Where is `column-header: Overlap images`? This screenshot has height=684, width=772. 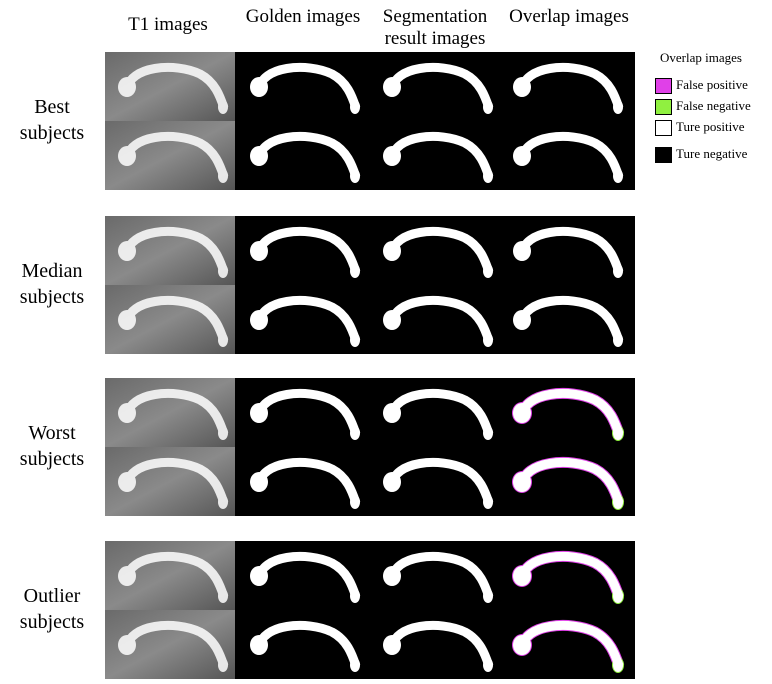 column-header: Overlap images is located at coordinates (569, 16).